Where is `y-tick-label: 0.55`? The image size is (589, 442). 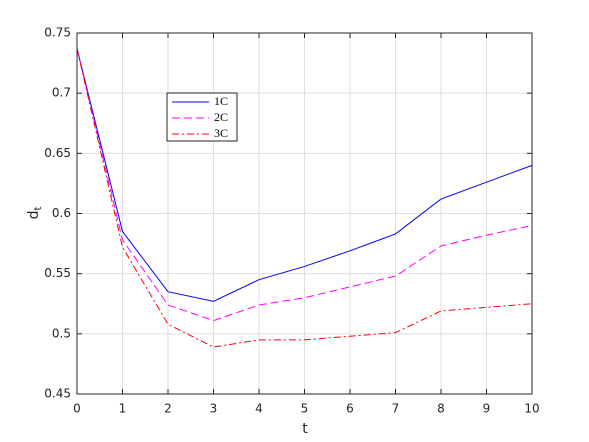 y-tick-label: 0.55 is located at coordinates (57, 273).